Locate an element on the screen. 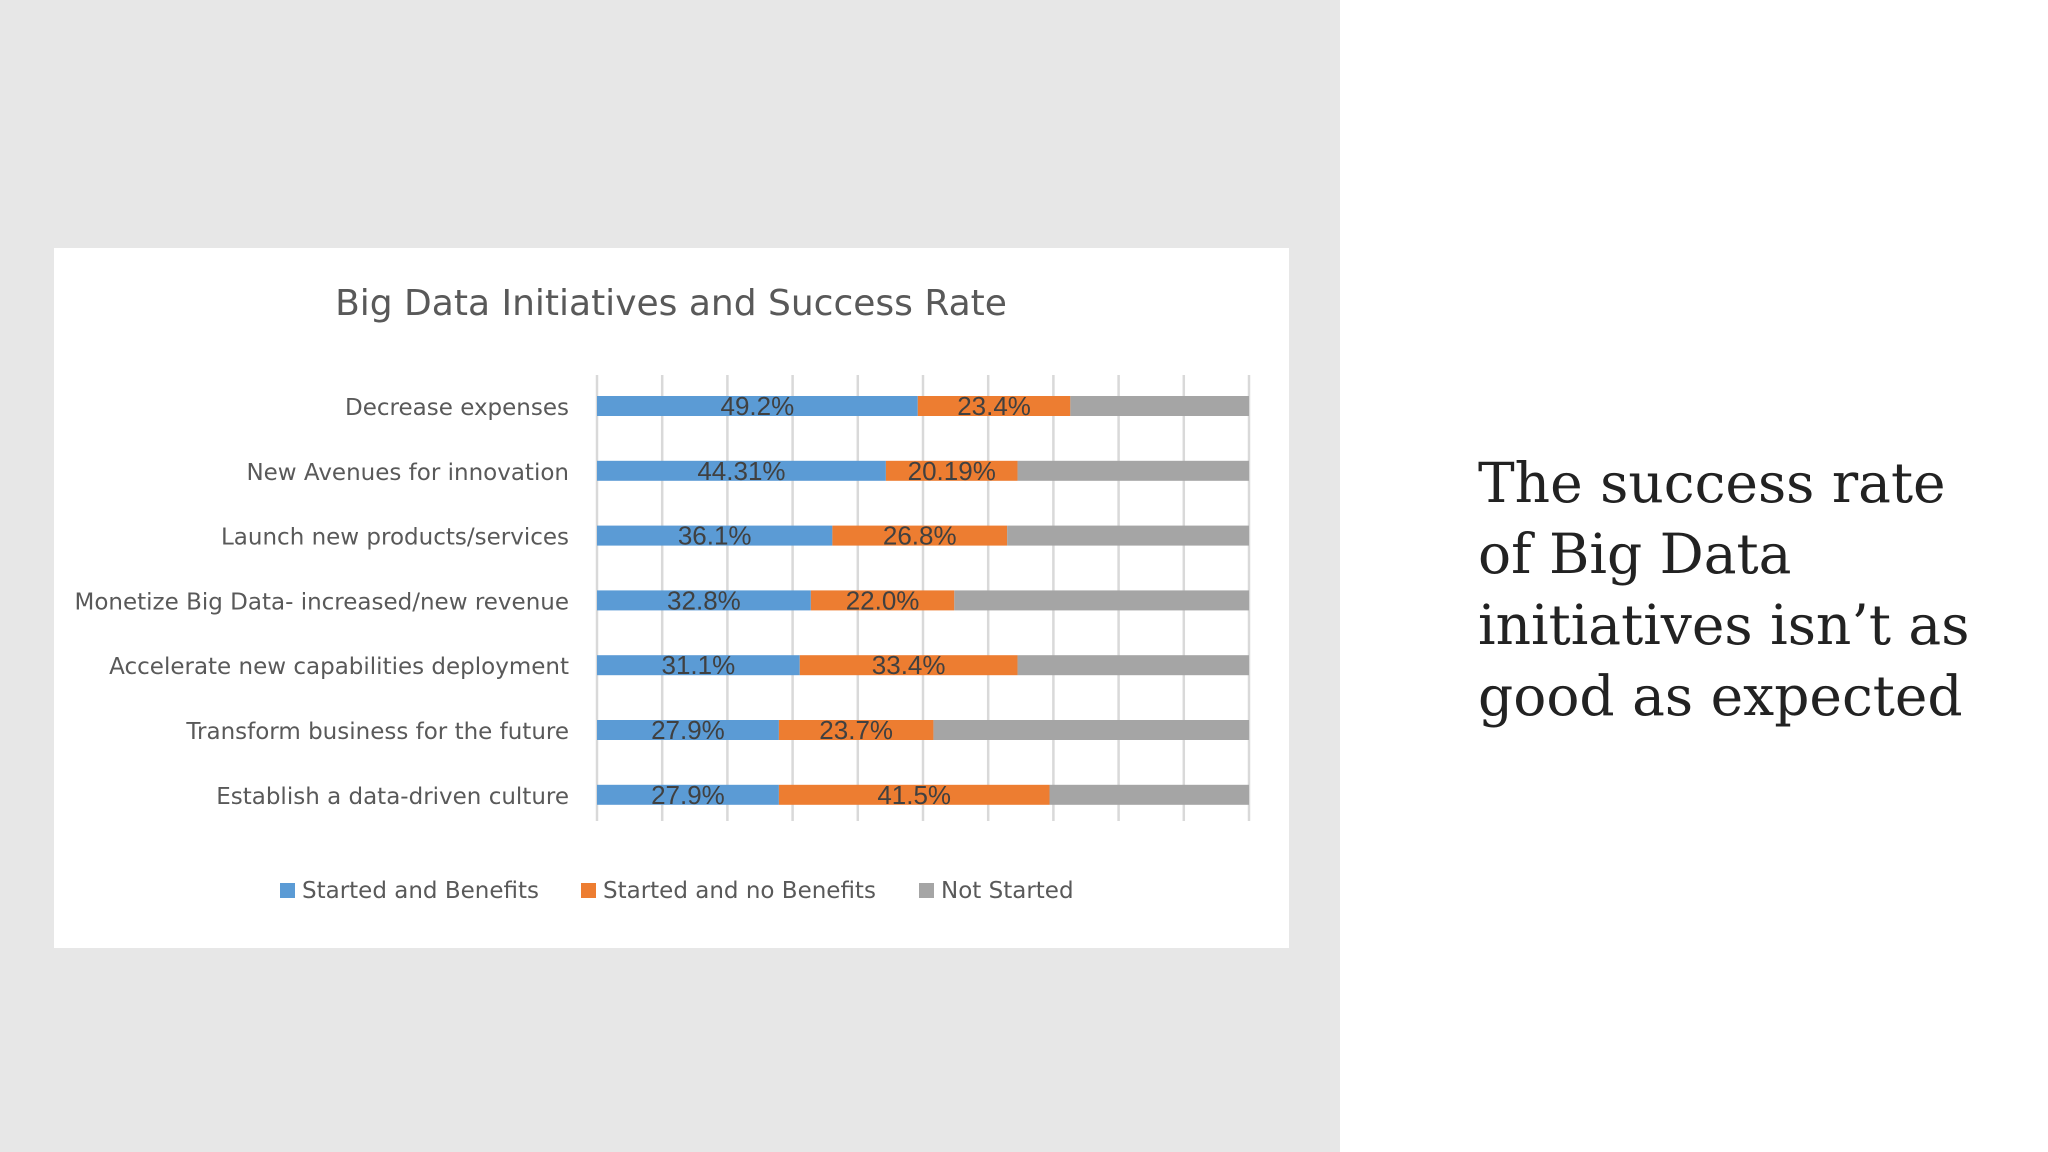 The image size is (2048, 1152). data-label: 31.1% is located at coordinates (699, 665).